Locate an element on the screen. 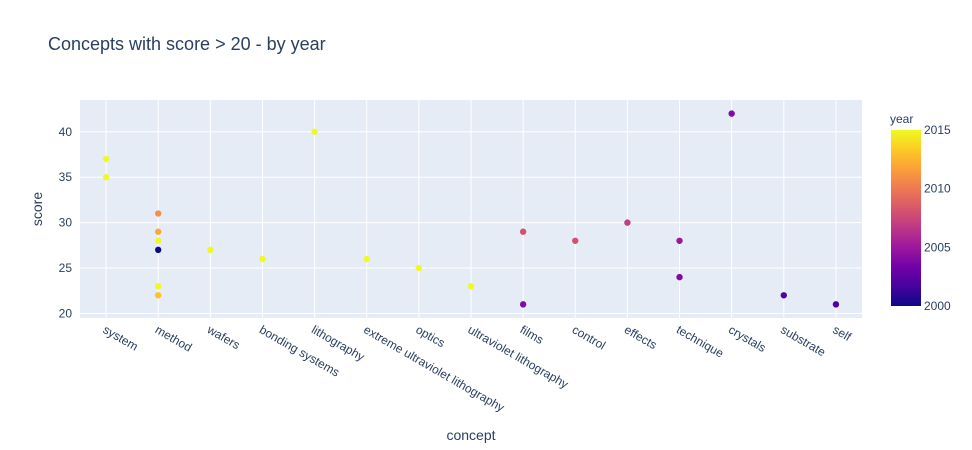 This screenshot has height=450, width=972. x-tick-label: crystals is located at coordinates (747, 338).